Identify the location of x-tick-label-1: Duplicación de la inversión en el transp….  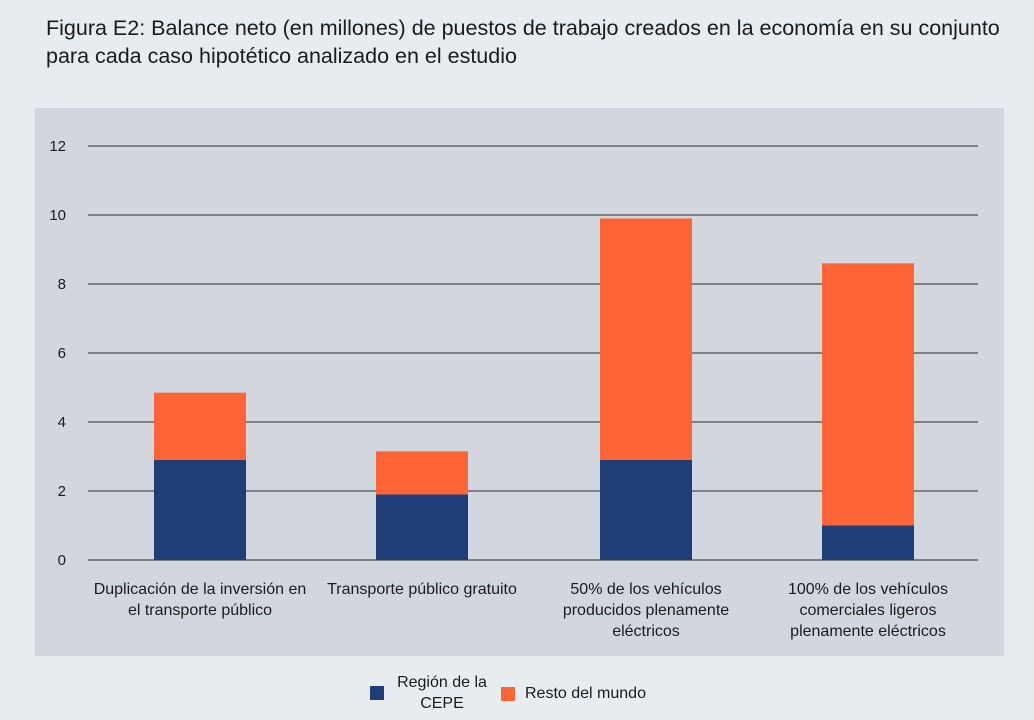
(200, 600).